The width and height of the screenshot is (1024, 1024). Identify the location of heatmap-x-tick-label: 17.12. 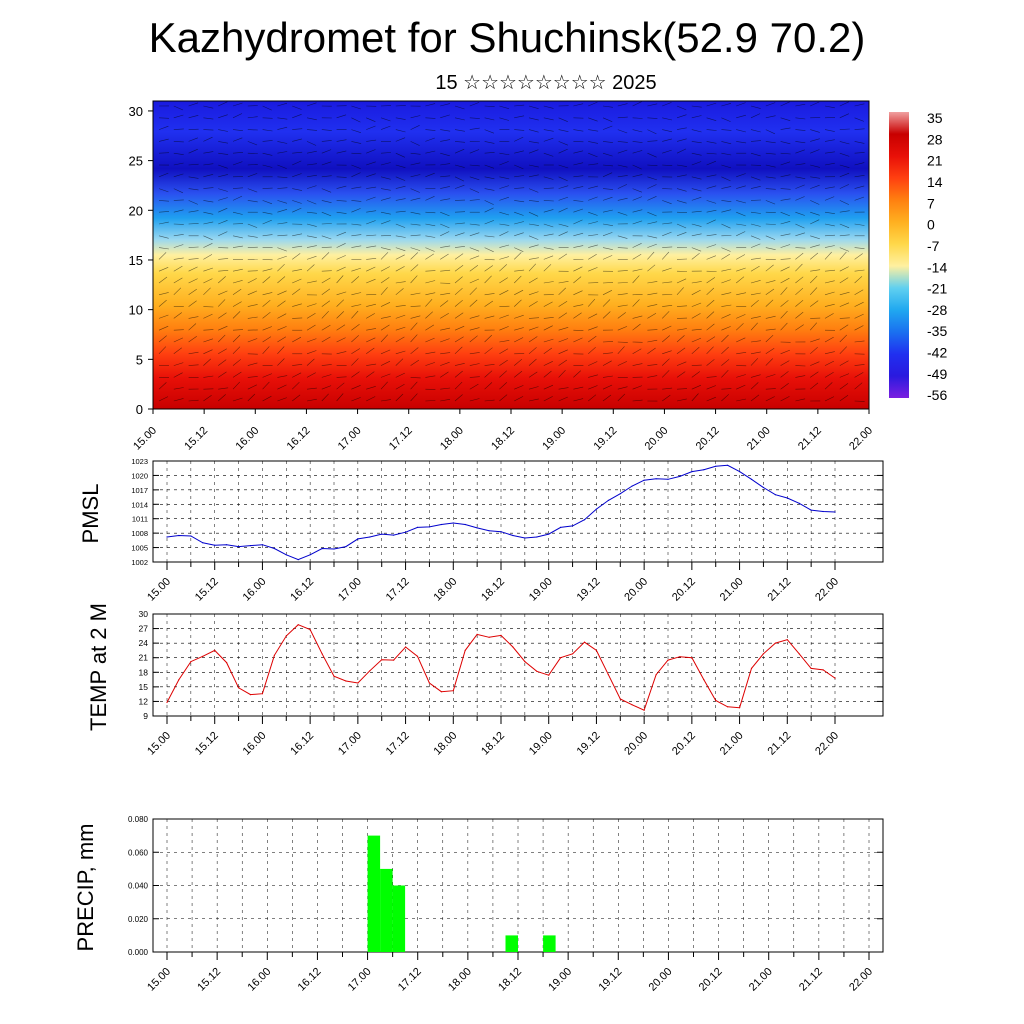
(401, 439).